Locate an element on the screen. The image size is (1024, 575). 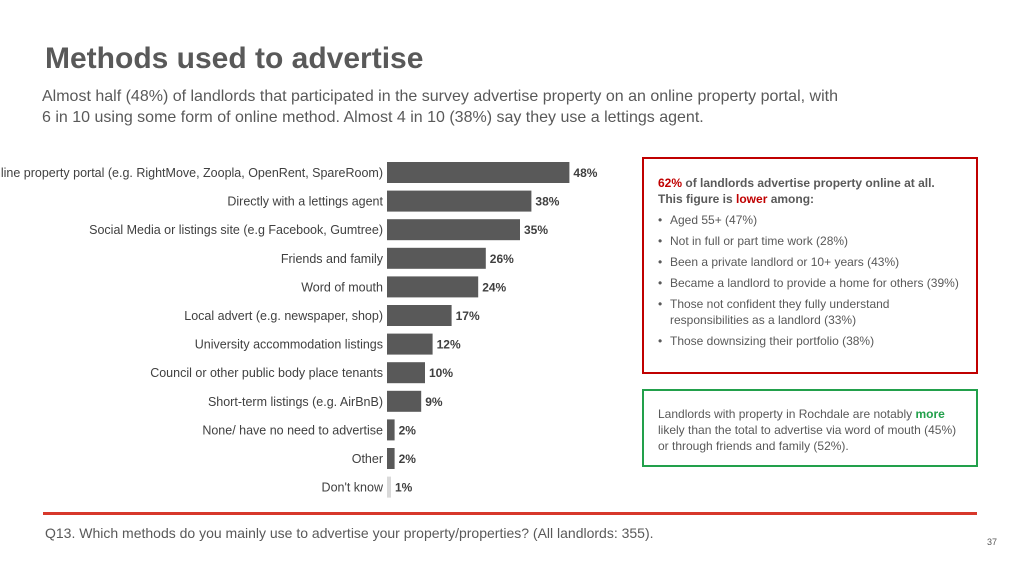
category-label: Word of mouth is located at coordinates (342, 287).